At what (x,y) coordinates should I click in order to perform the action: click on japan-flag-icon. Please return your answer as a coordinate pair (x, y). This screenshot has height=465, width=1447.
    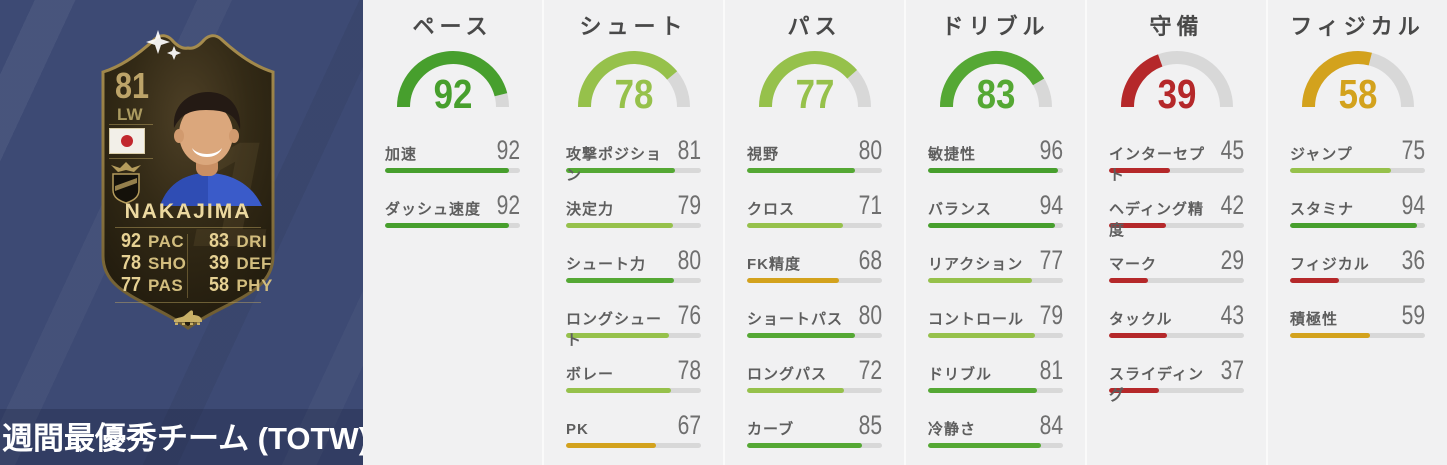
    Looking at the image, I should click on (127, 141).